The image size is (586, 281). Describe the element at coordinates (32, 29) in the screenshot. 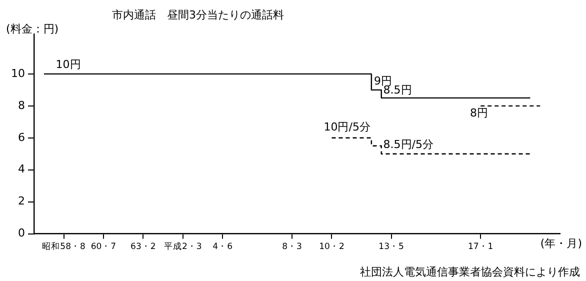

I see `y-axis-title: (料金：円)` at that location.